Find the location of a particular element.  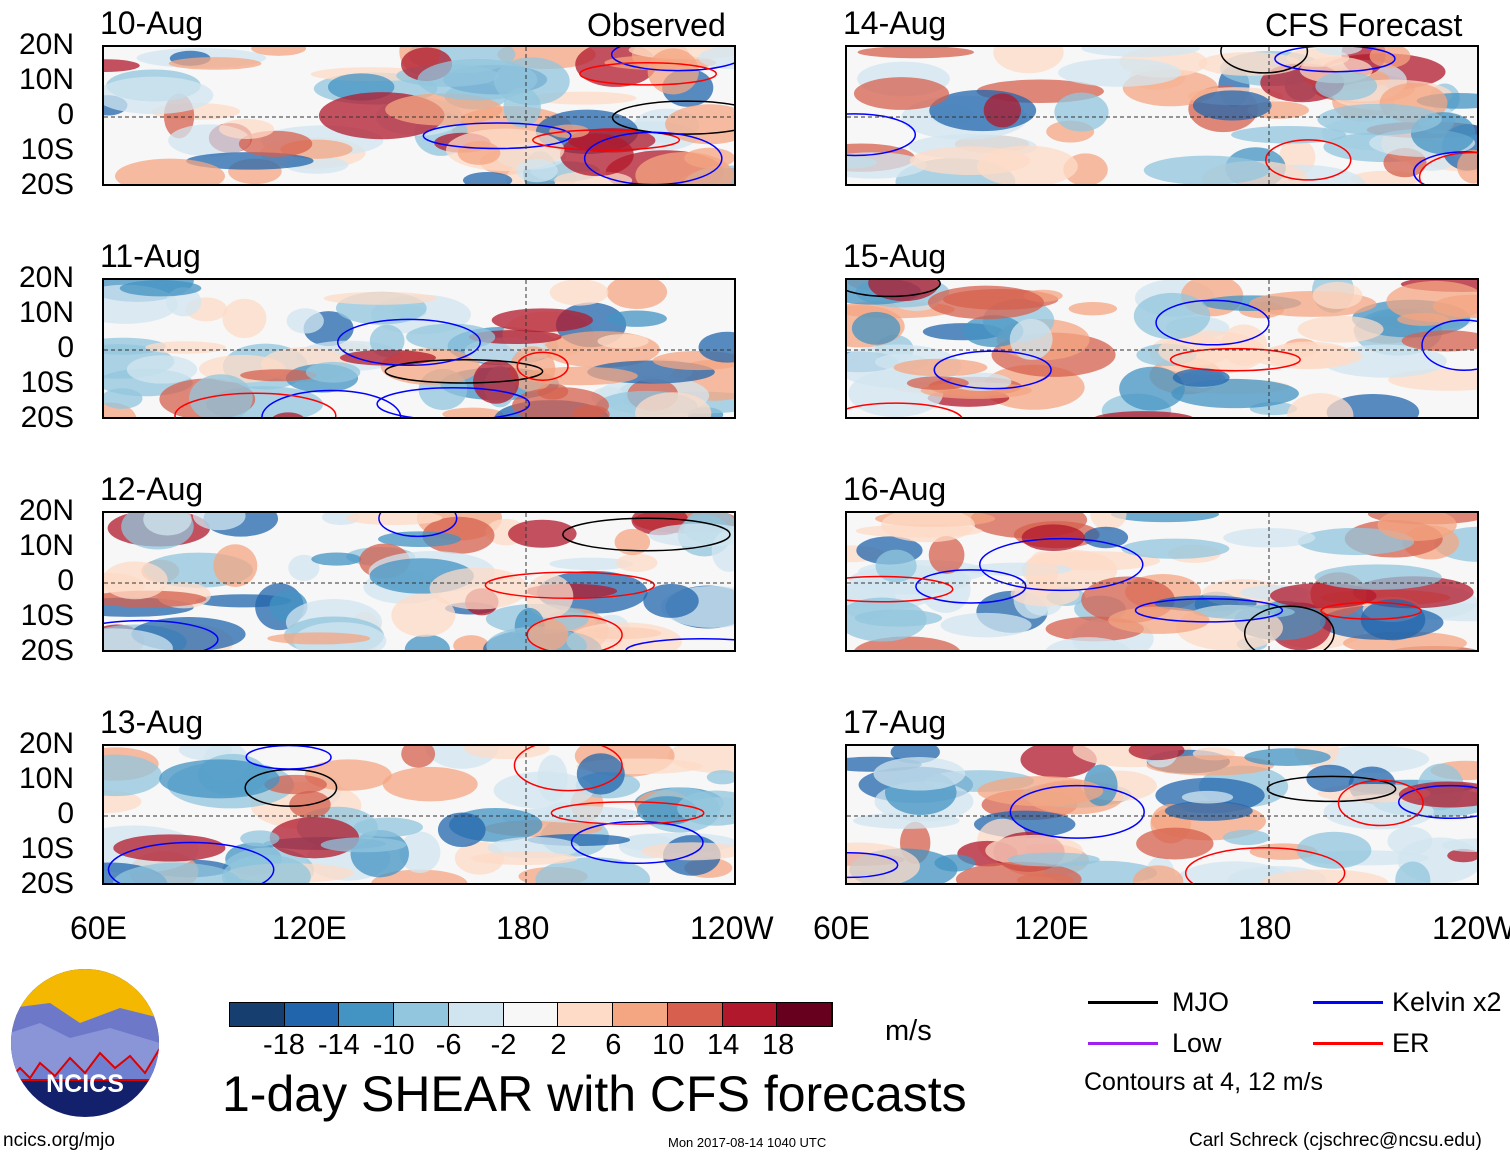

colorbar-tick-label: 18 is located at coordinates (778, 1045).